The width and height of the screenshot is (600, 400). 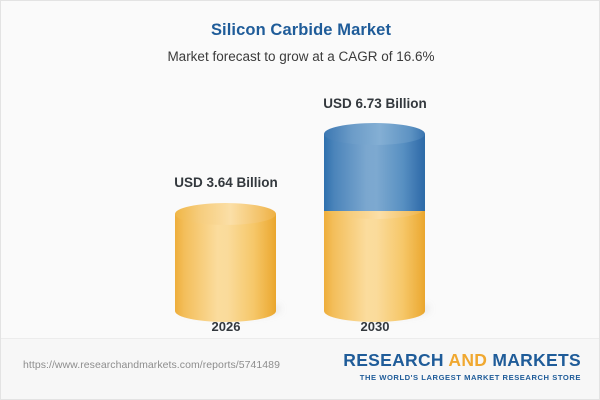 I want to click on bar-2030-segment-gold, so click(x=374, y=259).